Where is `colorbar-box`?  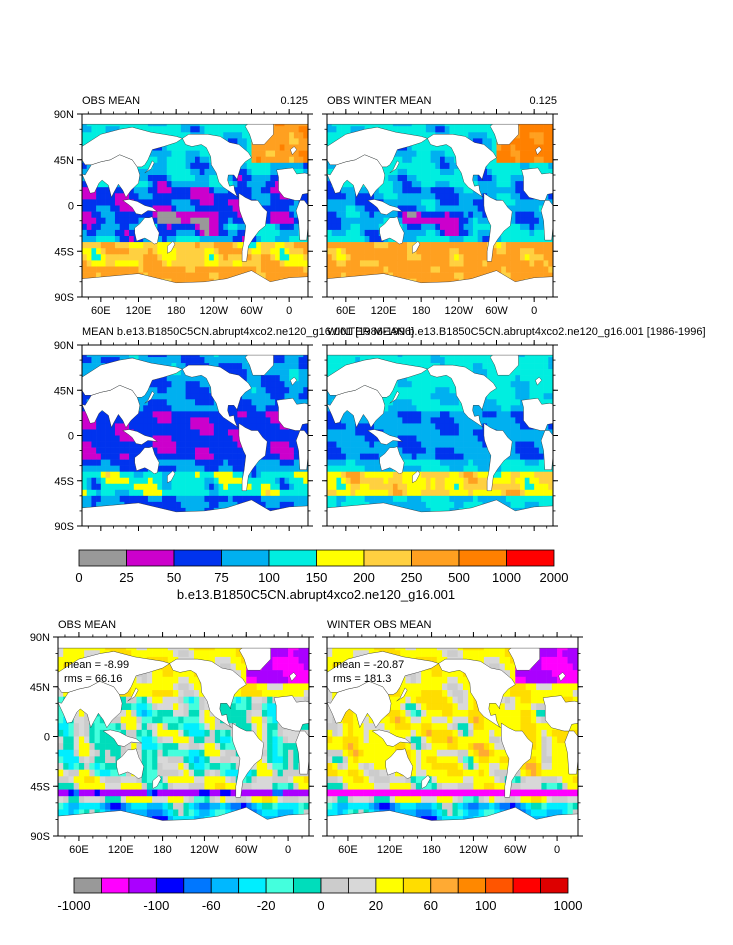 colorbar-box is located at coordinates (87, 885).